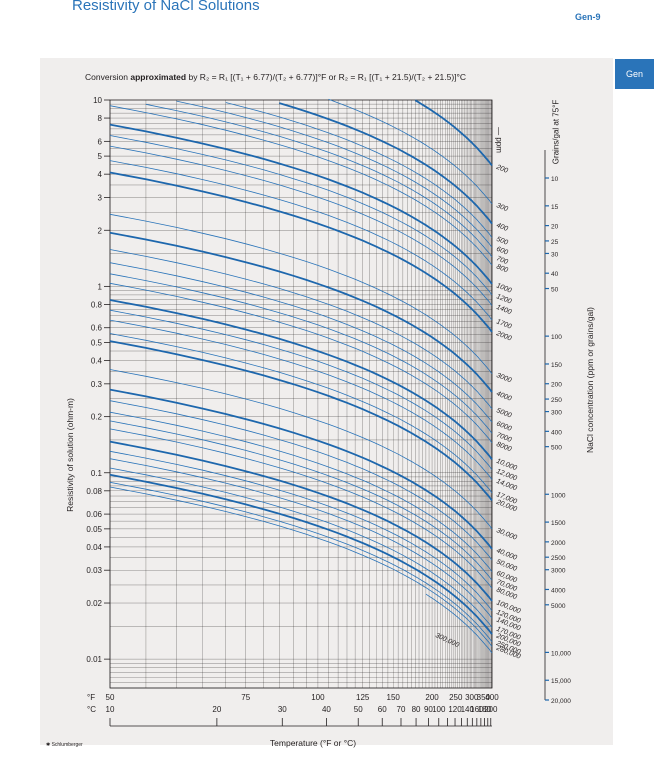  I want to click on y-tick-label: 0.1, so click(97, 473).